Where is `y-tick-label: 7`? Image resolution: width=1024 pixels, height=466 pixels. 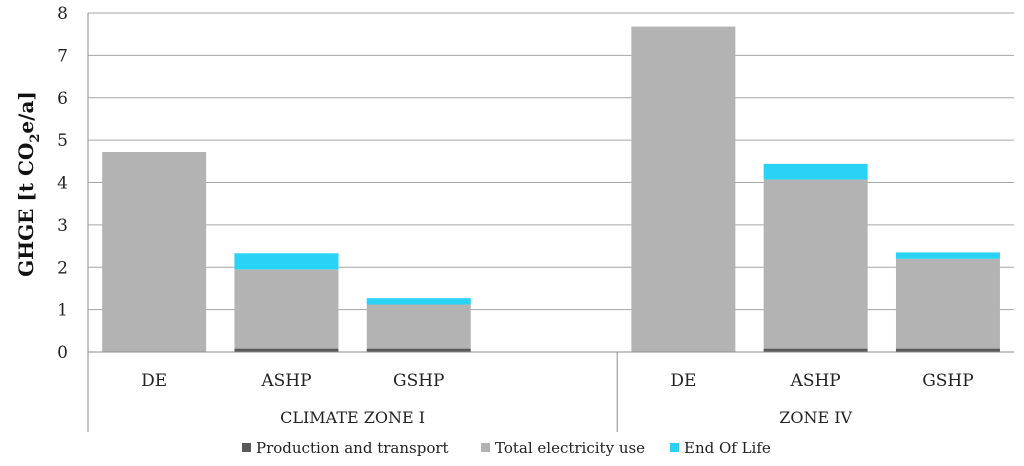 y-tick-label: 7 is located at coordinates (62, 56).